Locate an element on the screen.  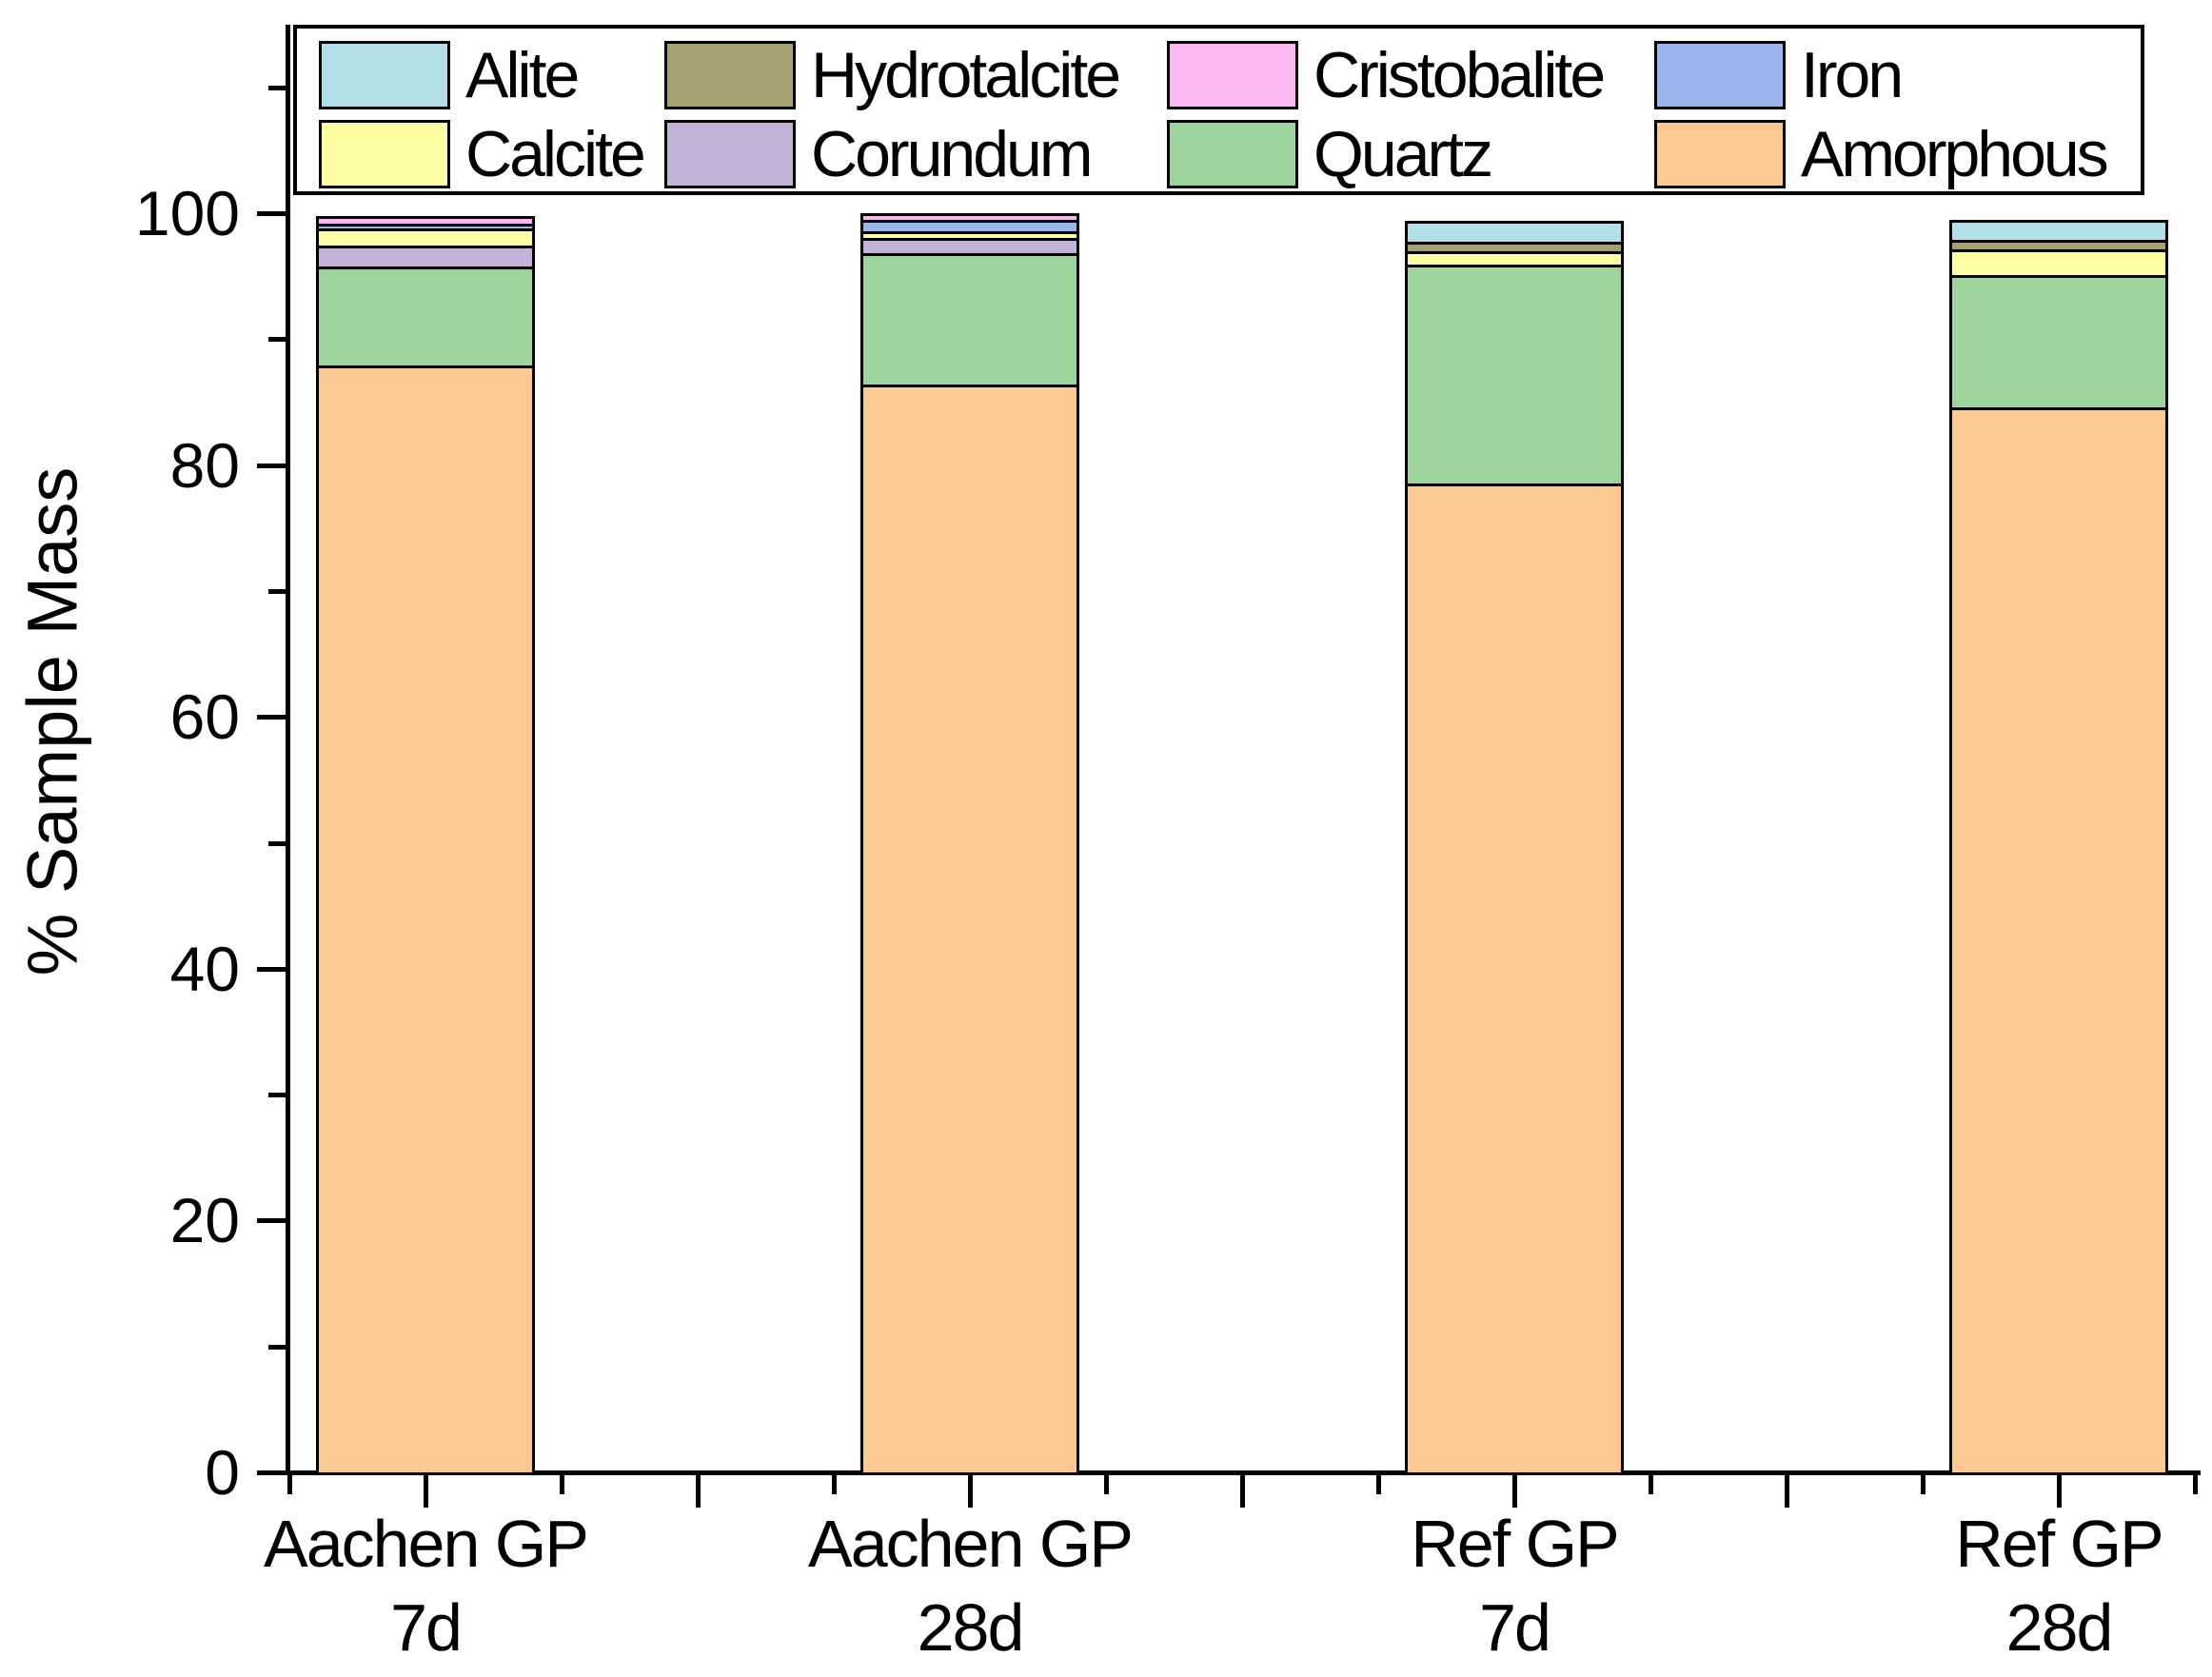
legend-item-calcite: Calcite is located at coordinates (482, 154).